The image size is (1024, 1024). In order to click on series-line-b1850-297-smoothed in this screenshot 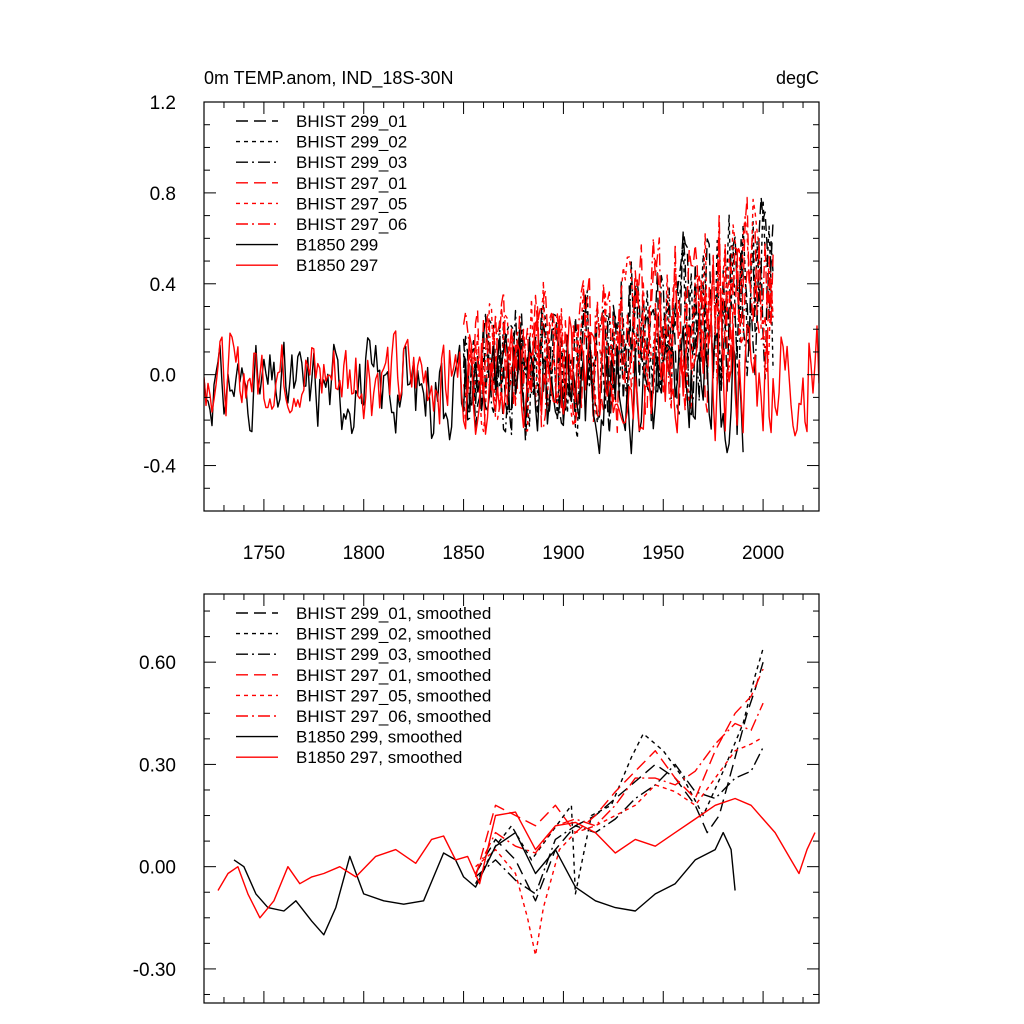, I will do `click(516, 858)`.